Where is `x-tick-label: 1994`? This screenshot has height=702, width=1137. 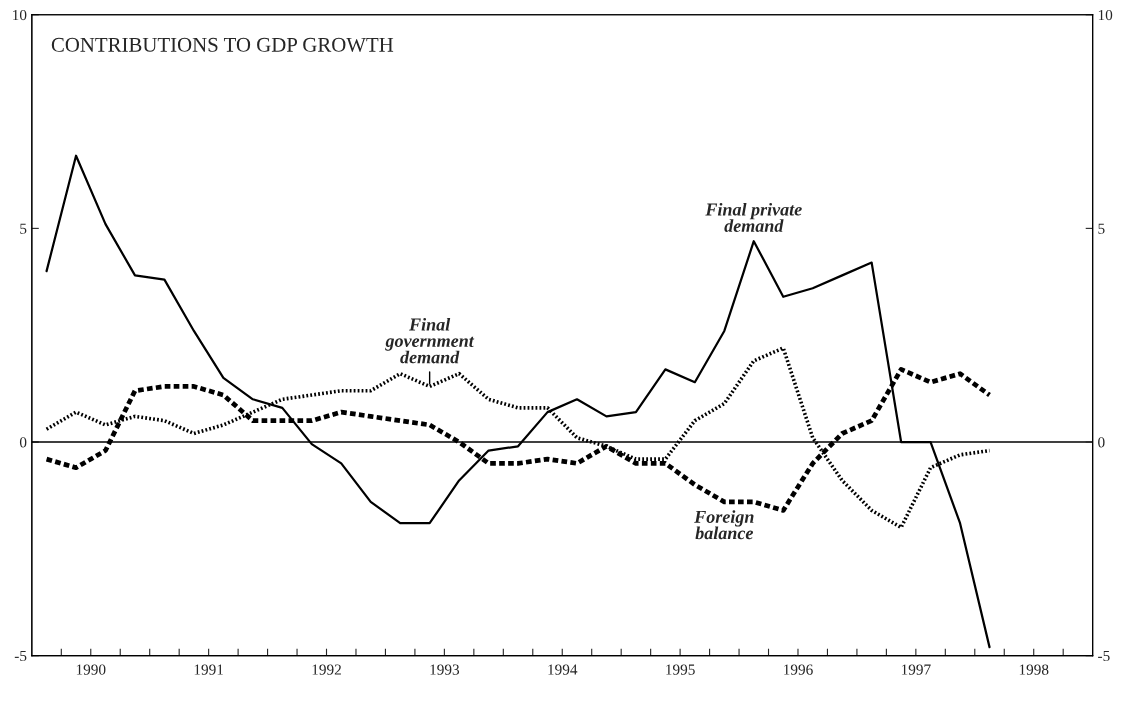
x-tick-label: 1994 is located at coordinates (563, 669).